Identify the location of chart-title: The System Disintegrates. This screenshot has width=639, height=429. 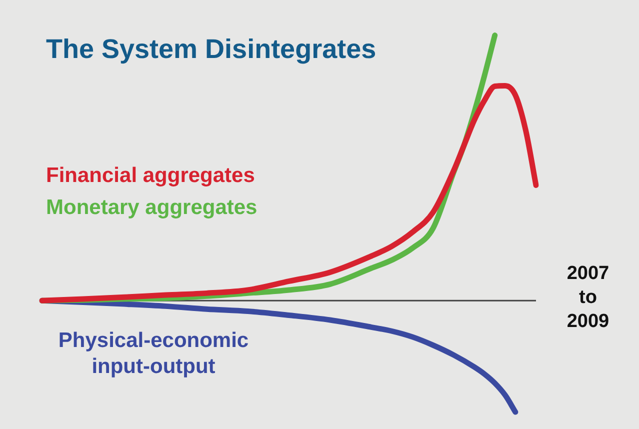
(211, 49).